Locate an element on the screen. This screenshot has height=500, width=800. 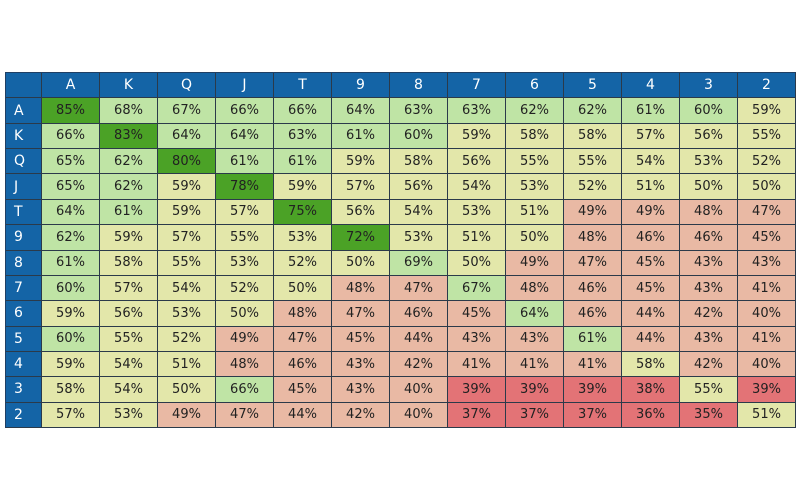
corner-cell is located at coordinates (24, 86).